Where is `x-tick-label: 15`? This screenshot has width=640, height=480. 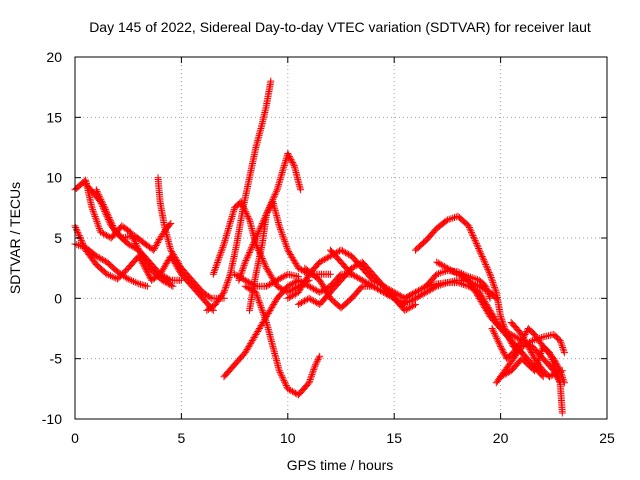 x-tick-label: 15 is located at coordinates (394, 438).